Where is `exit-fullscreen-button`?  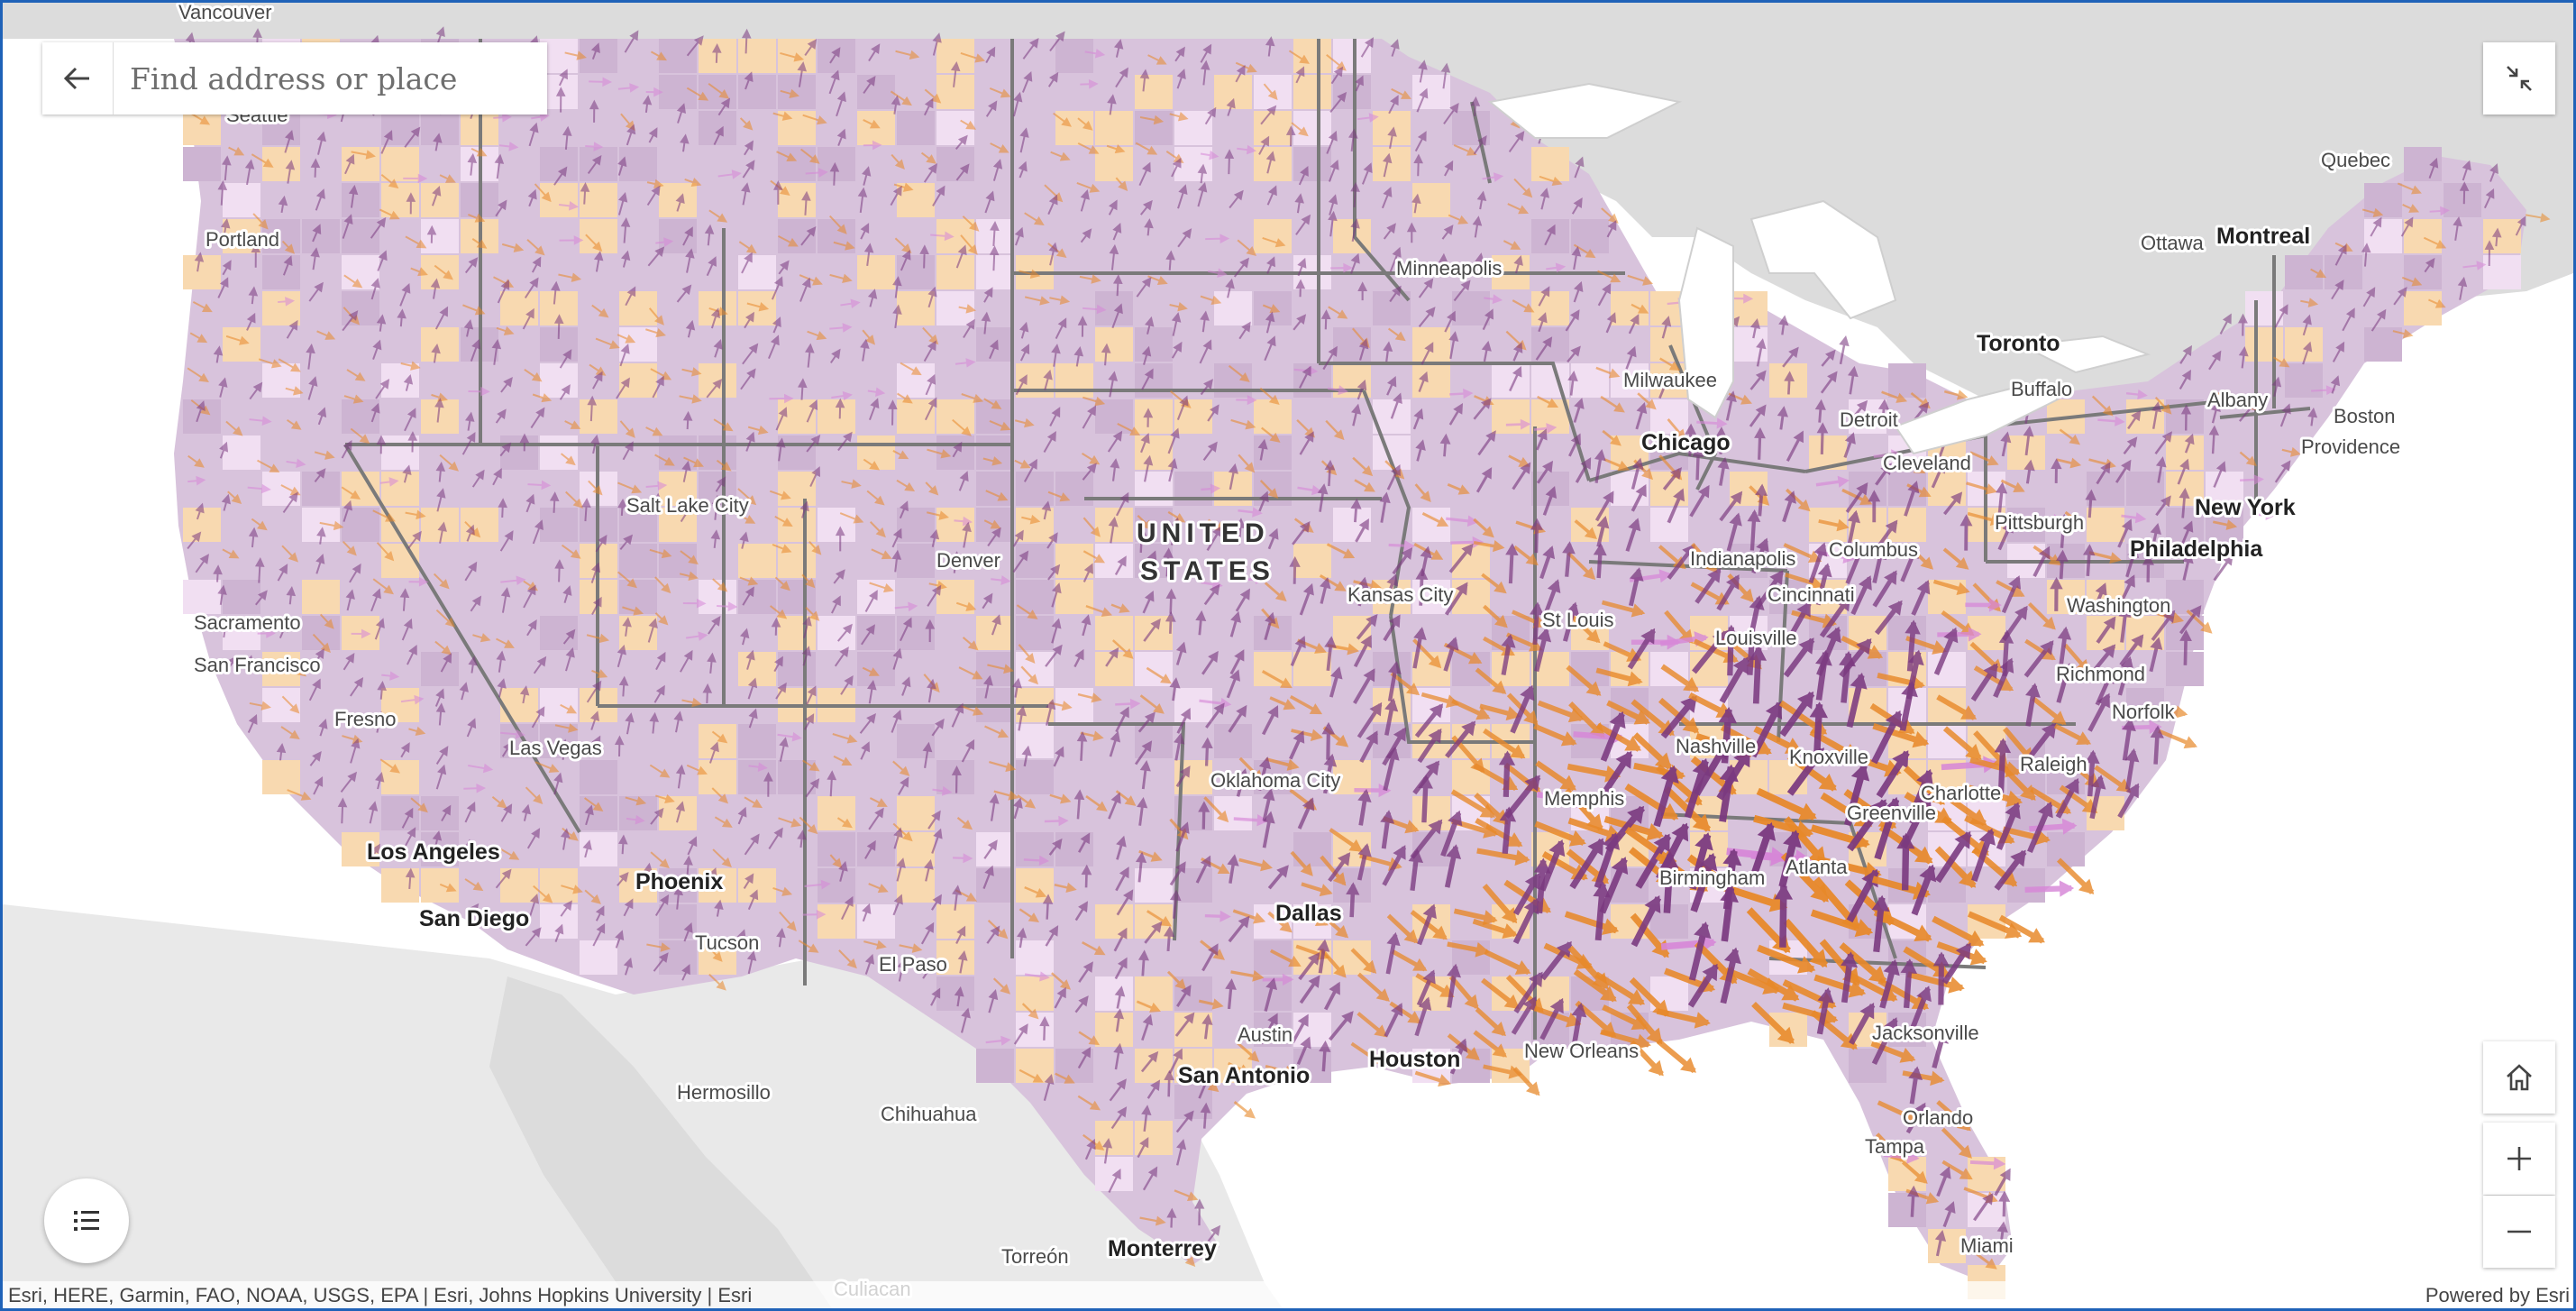
exit-fullscreen-button is located at coordinates (2519, 78).